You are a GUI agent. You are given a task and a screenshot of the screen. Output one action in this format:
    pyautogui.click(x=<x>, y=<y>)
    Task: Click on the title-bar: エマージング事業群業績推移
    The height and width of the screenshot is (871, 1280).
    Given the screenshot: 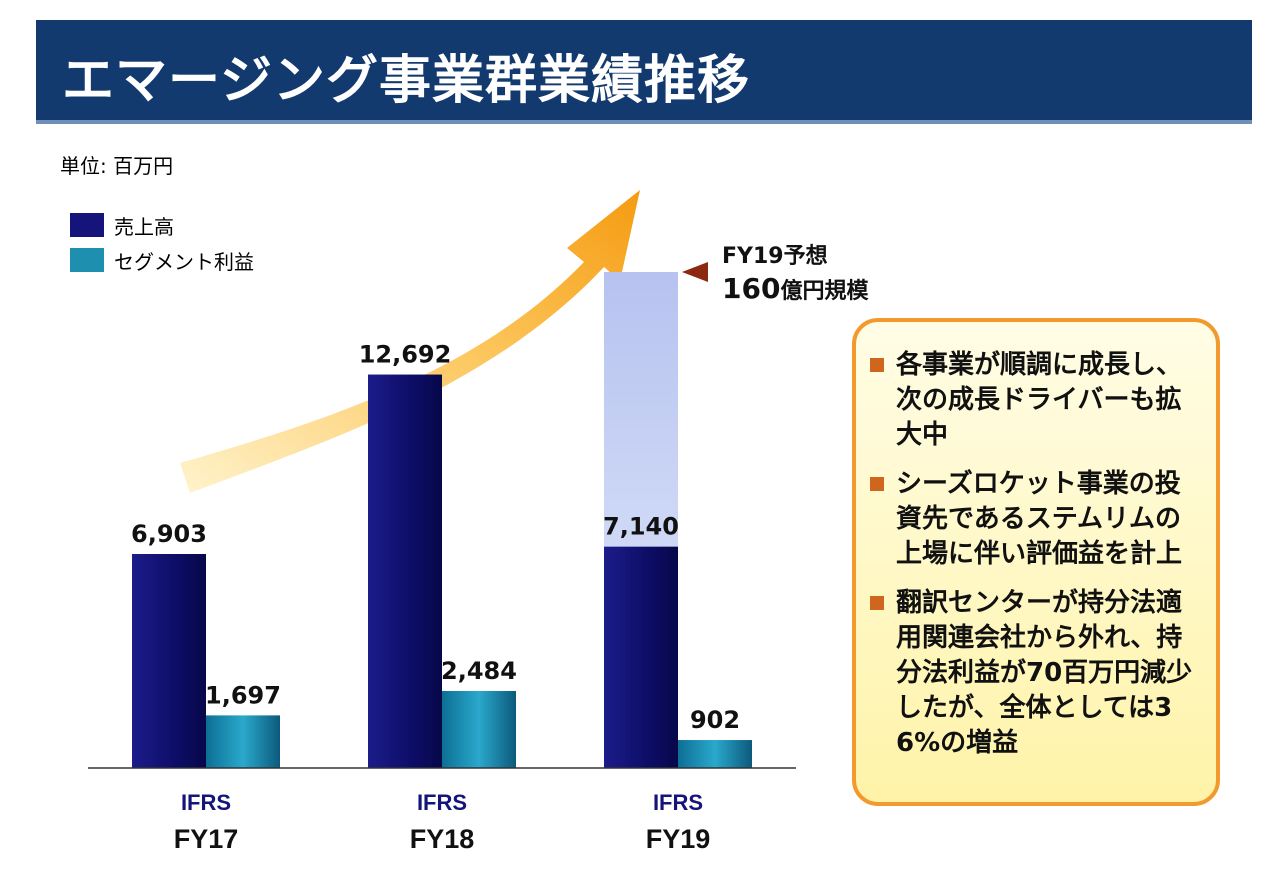 What is the action you would take?
    pyautogui.click(x=644, y=72)
    